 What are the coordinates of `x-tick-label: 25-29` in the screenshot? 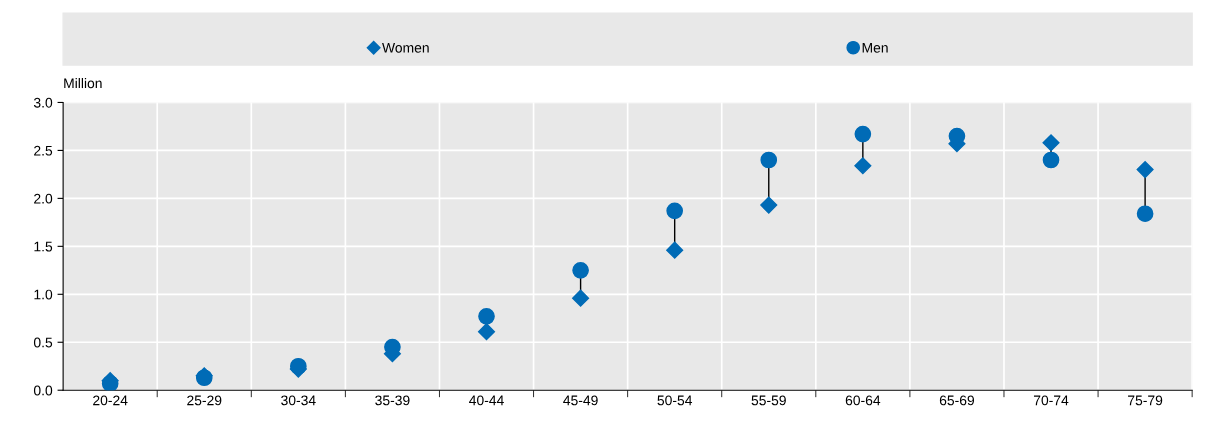 It's located at (204, 400).